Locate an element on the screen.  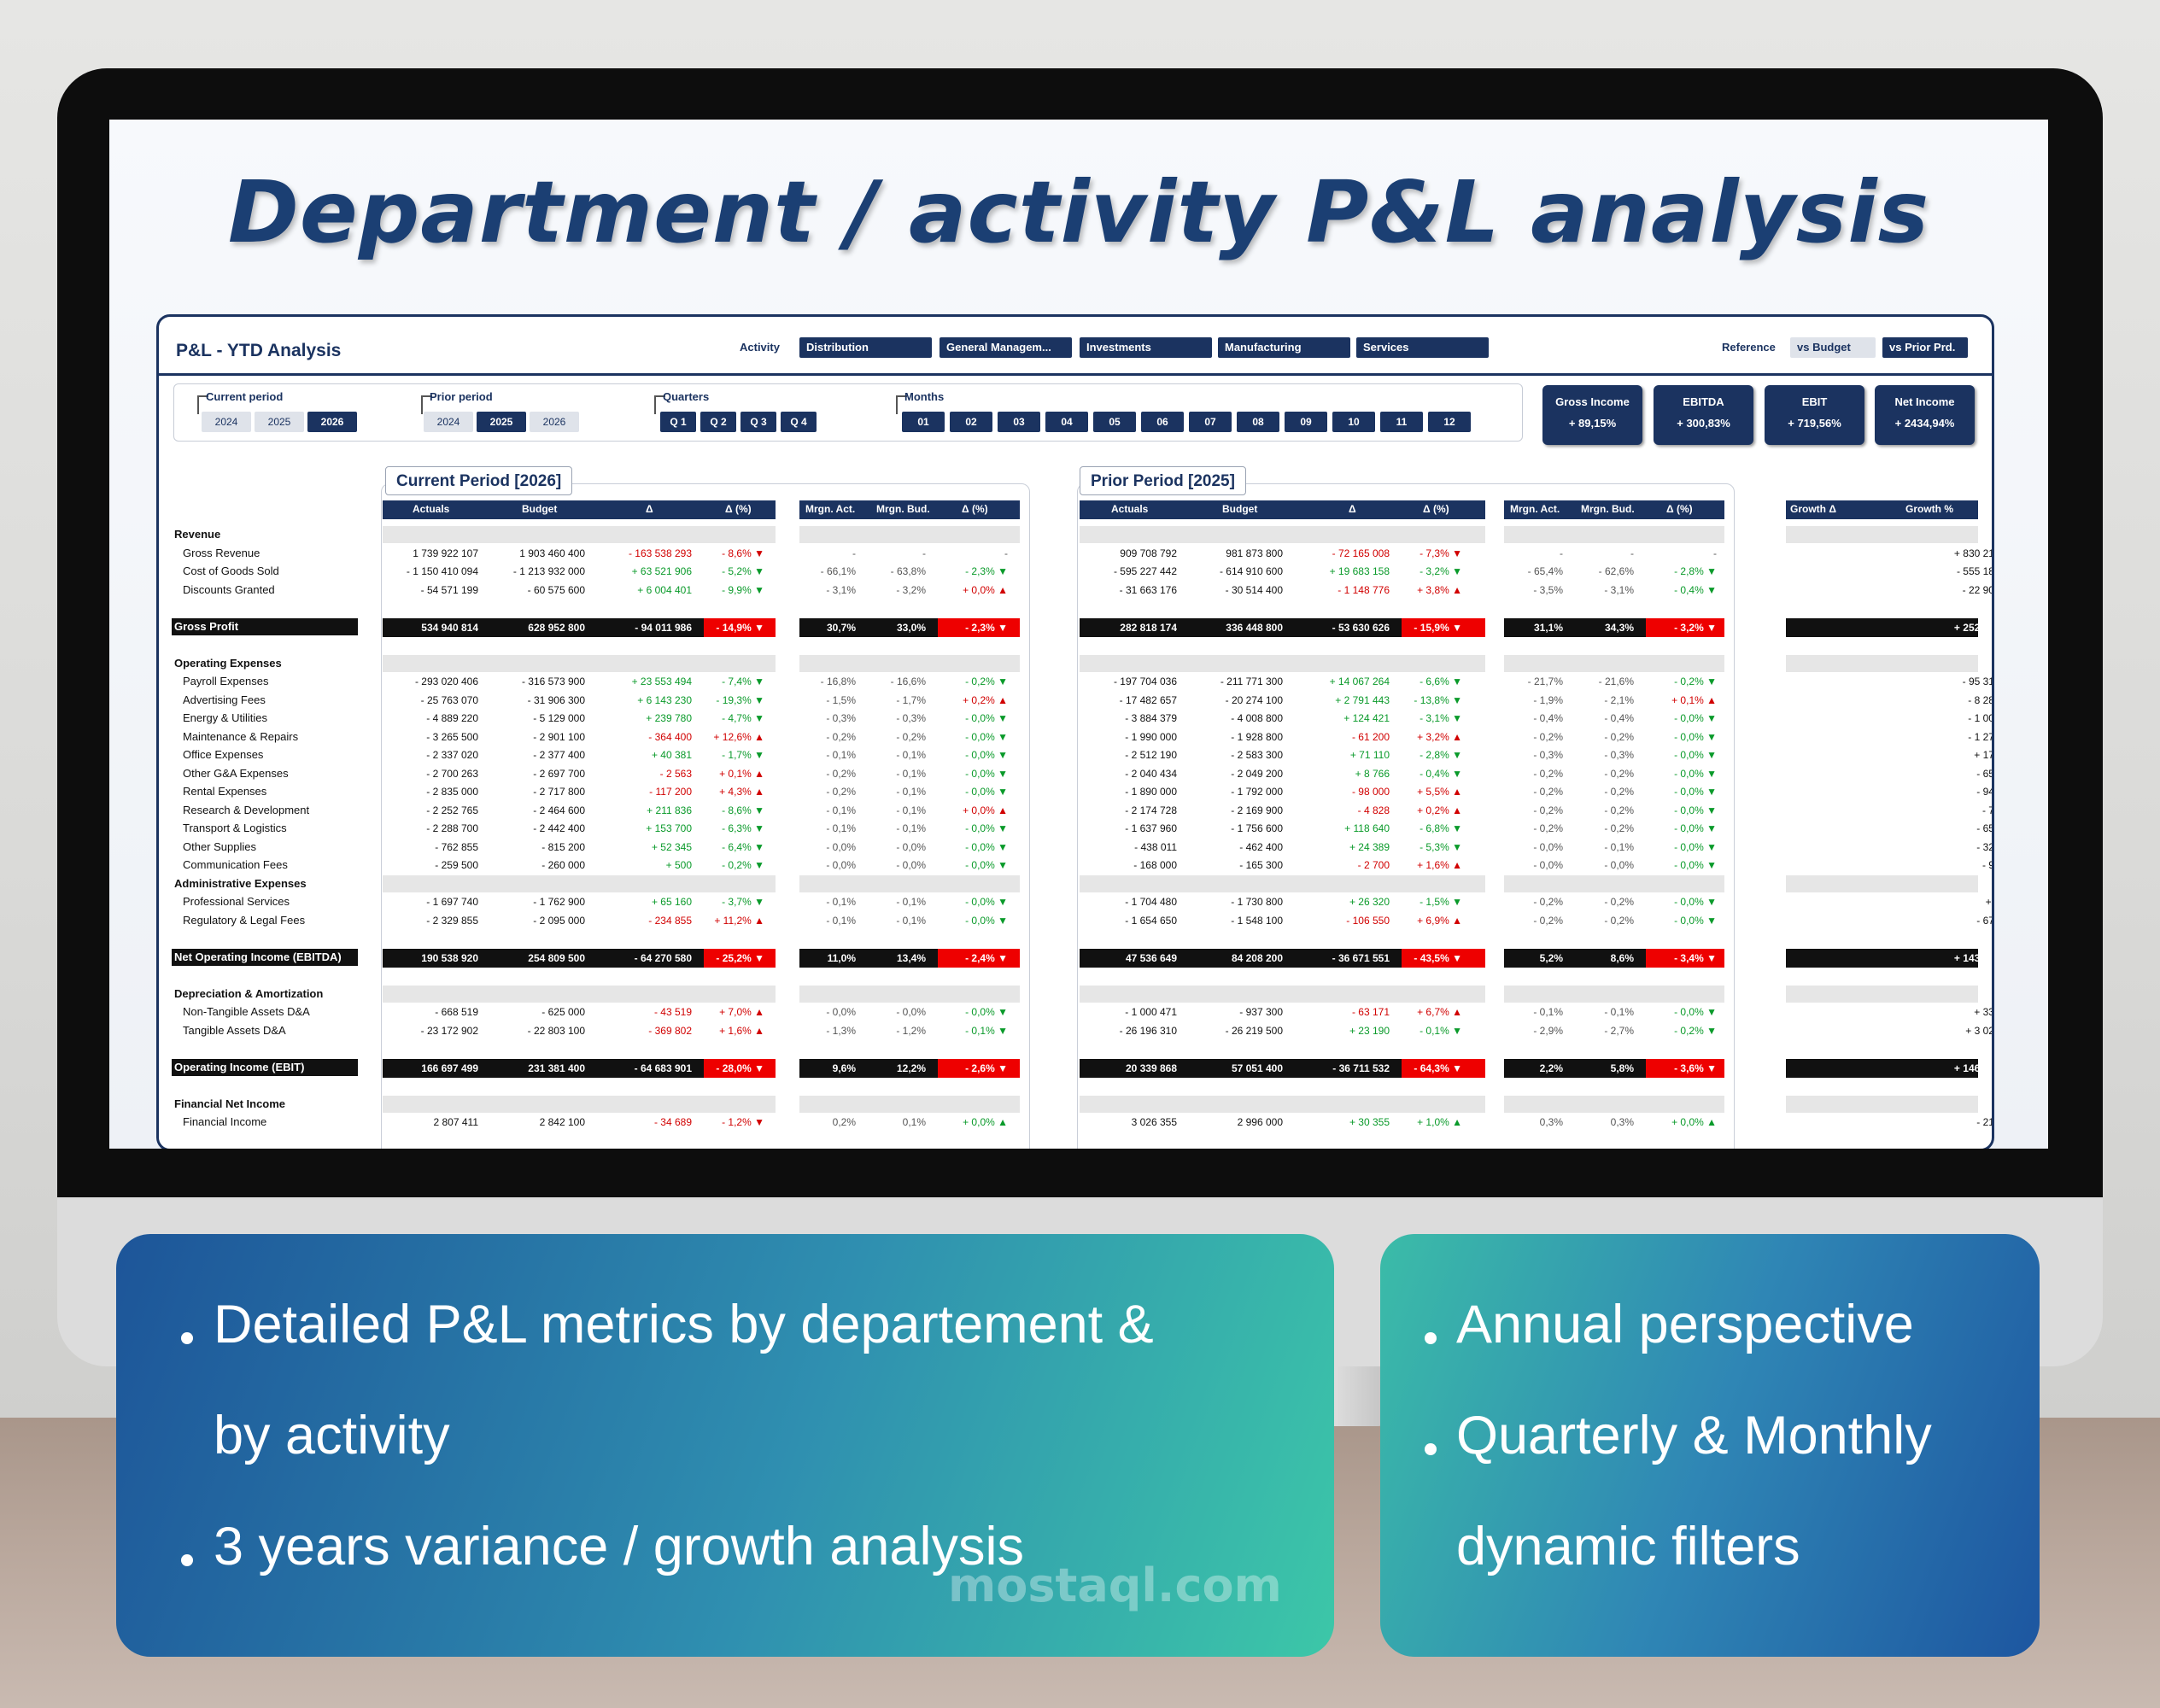
prior-value: - 2 169 900 is located at coordinates (1257, 810).